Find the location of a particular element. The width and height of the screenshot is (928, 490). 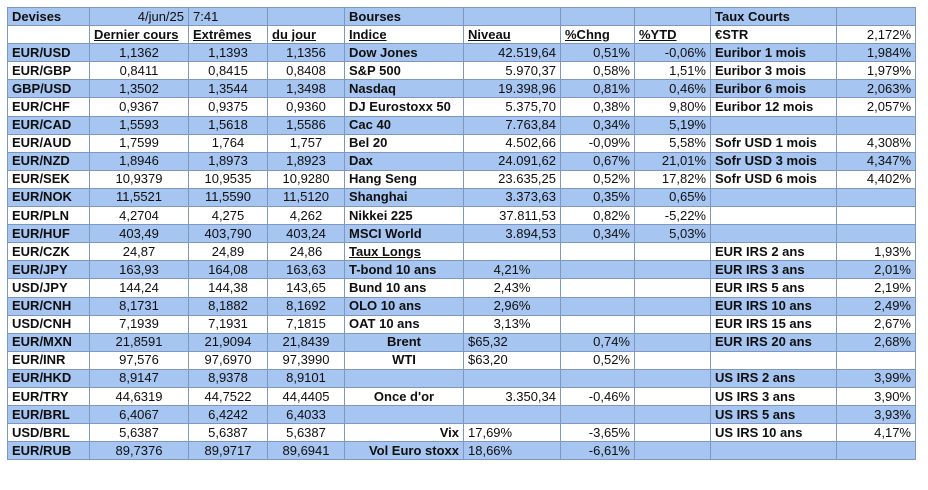

rate-name-cell: Euribor 3 mois is located at coordinates (773, 71).